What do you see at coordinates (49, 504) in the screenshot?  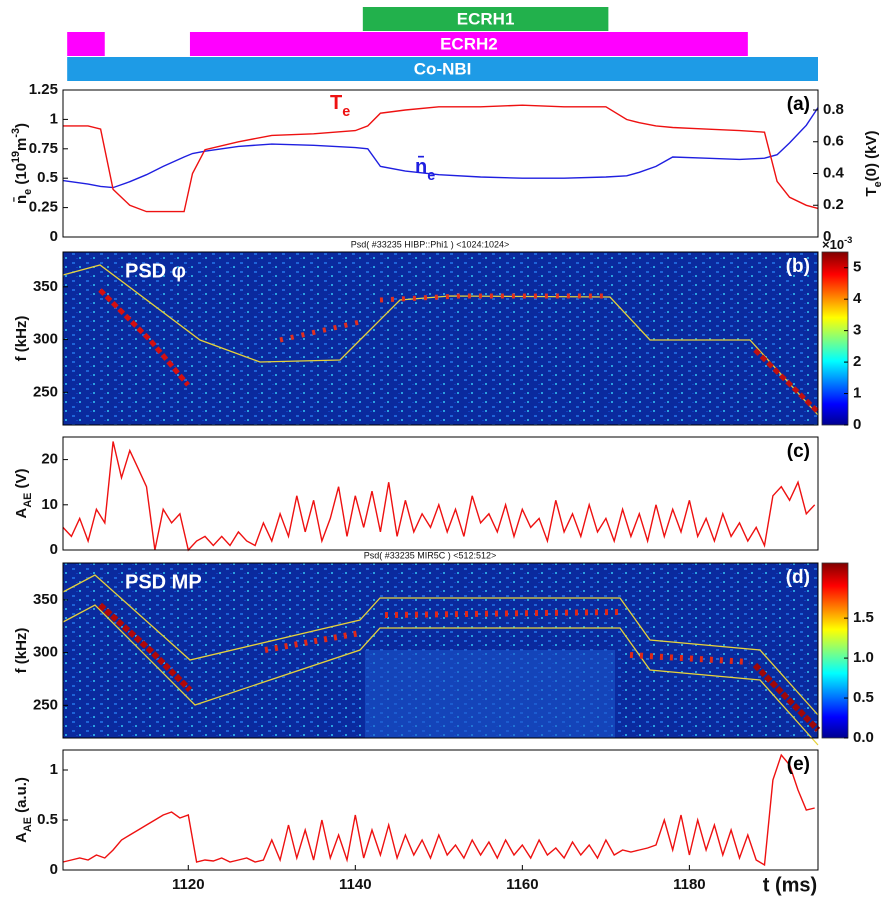 I see `y-tick-label: 10` at bounding box center [49, 504].